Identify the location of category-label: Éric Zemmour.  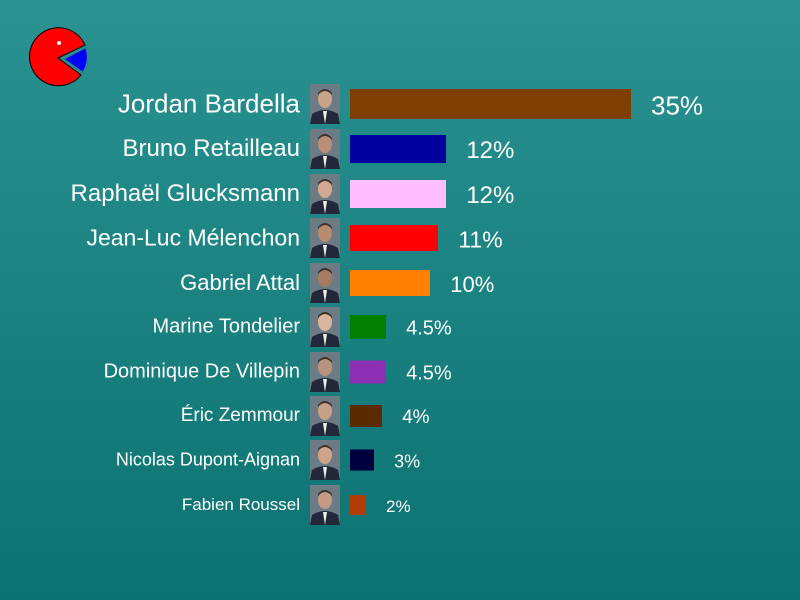
(240, 415).